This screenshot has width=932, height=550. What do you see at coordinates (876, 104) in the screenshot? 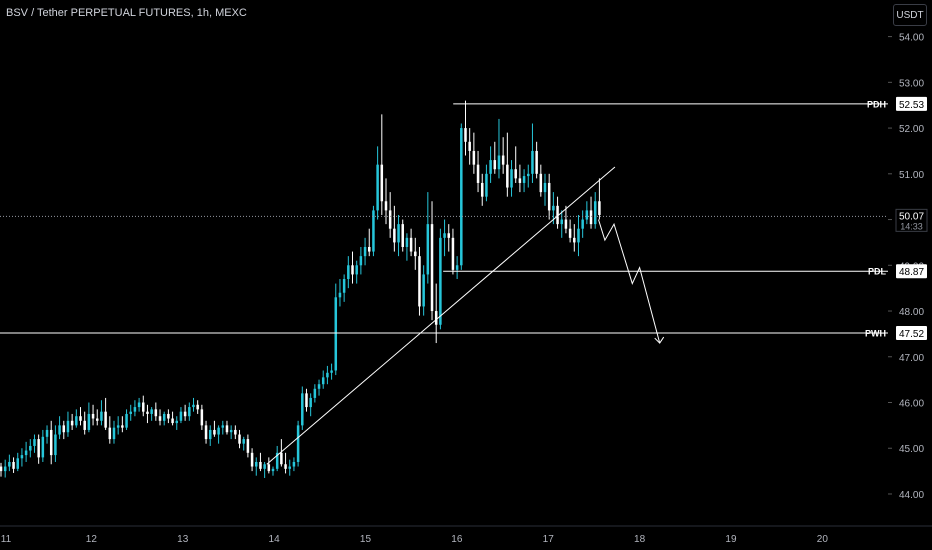
I see `level-tag-pdh: PDH` at bounding box center [876, 104].